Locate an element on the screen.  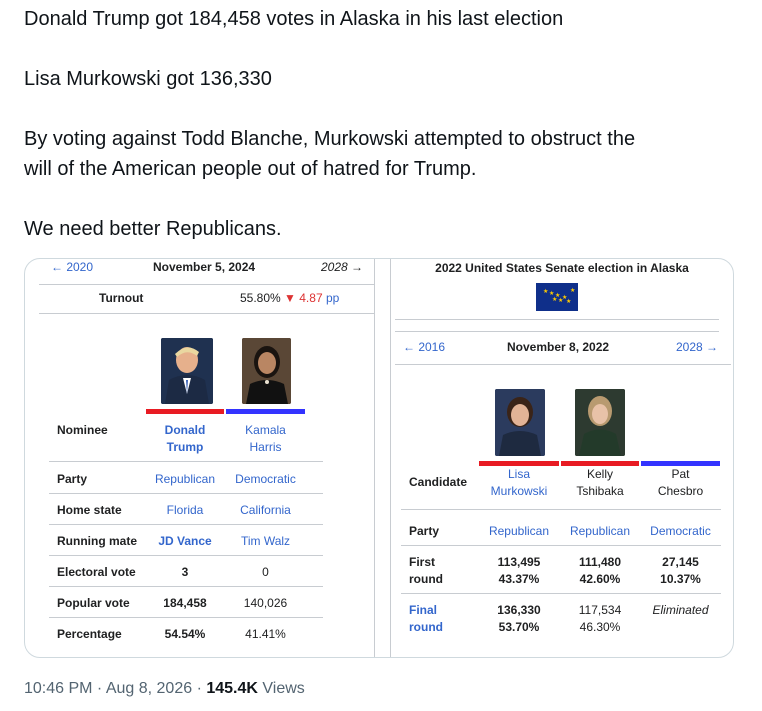
row-label-electoral-vote: Electoral vote is located at coordinates (96, 572).